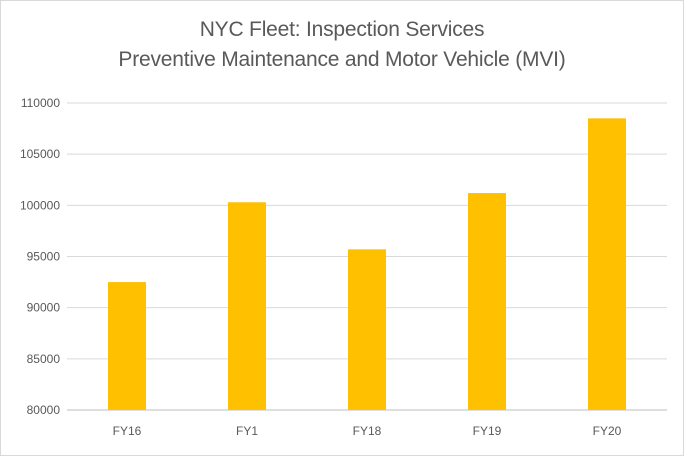  What do you see at coordinates (44, 308) in the screenshot?
I see `y-tick-label: 90000` at bounding box center [44, 308].